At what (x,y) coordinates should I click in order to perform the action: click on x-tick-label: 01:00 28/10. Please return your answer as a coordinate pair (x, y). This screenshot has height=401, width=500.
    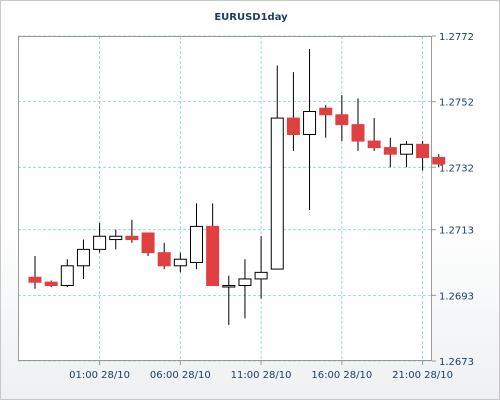
    Looking at the image, I should click on (99, 375).